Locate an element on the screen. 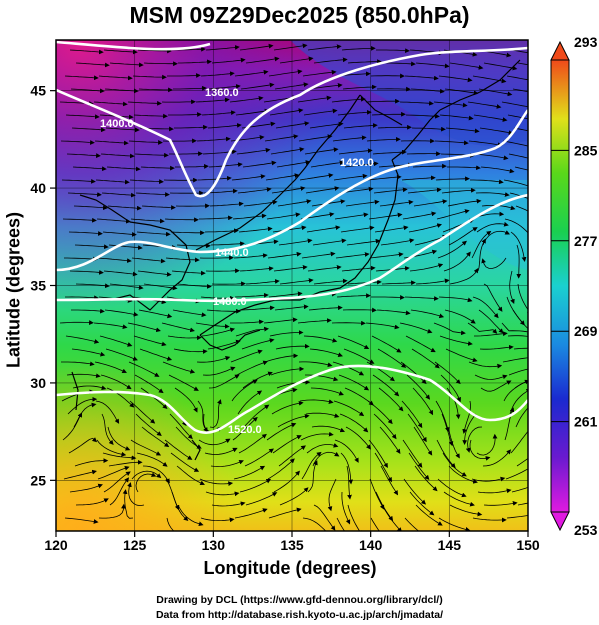 This screenshot has width=599, height=625. contour-label: 1400.0 is located at coordinates (117, 124).